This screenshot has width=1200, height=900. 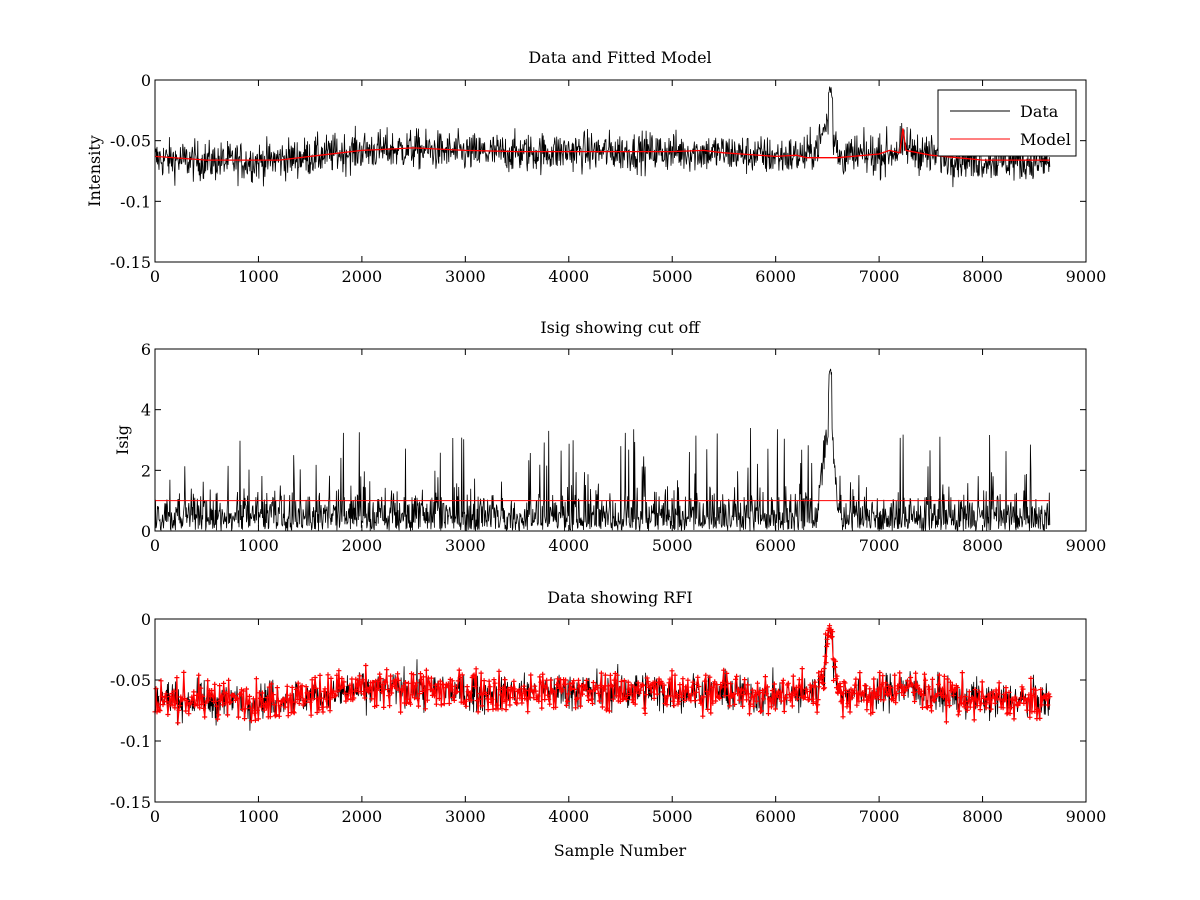 I want to click on chart-title: Data and Fitted Model, so click(x=619, y=57).